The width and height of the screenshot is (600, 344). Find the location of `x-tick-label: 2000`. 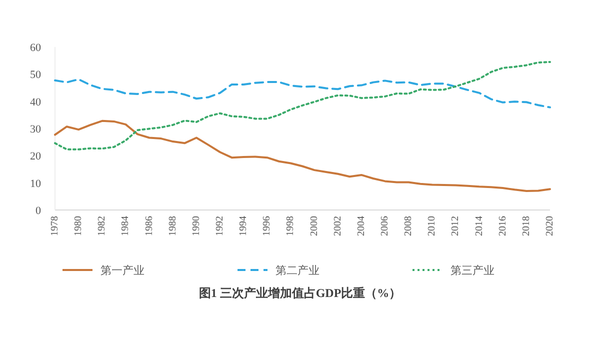

x-tick-label: 2000 is located at coordinates (314, 226).